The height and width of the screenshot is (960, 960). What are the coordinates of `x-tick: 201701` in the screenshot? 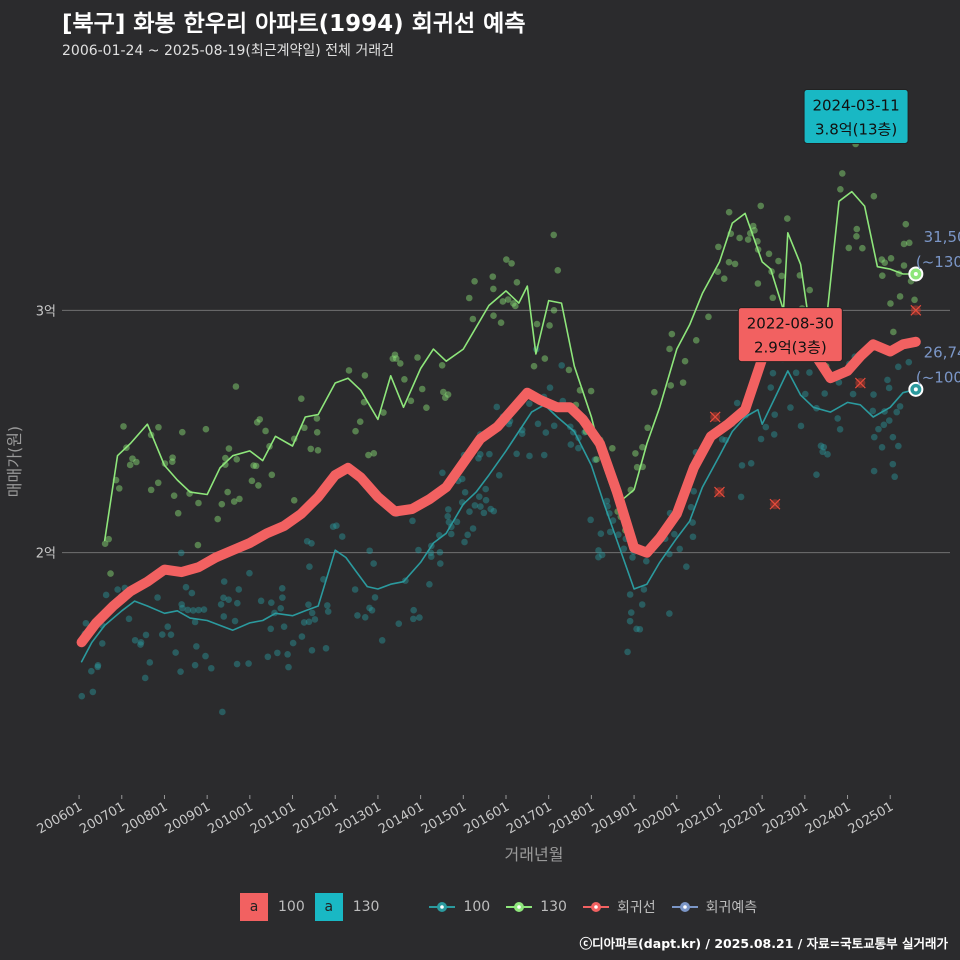 It's located at (529, 818).